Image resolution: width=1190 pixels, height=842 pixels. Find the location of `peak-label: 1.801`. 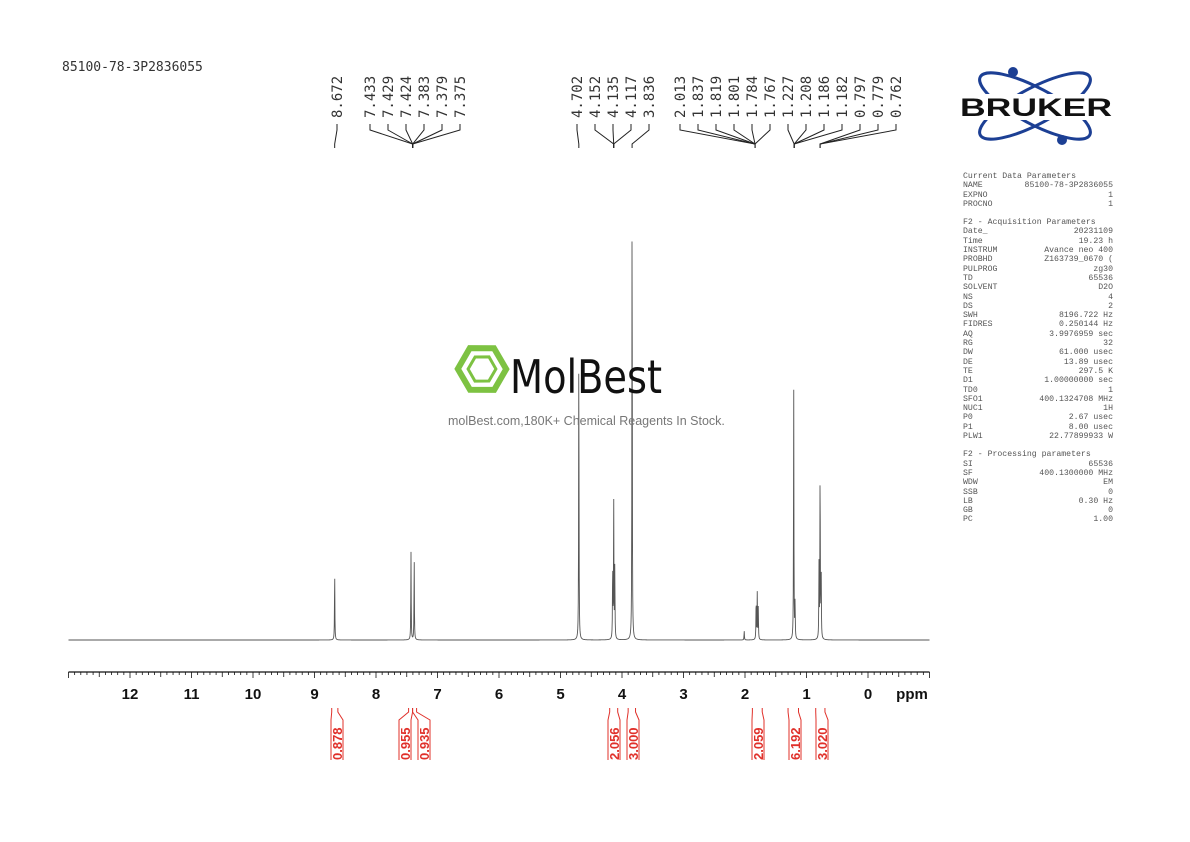

peak-label: 1.801 is located at coordinates (735, 97).